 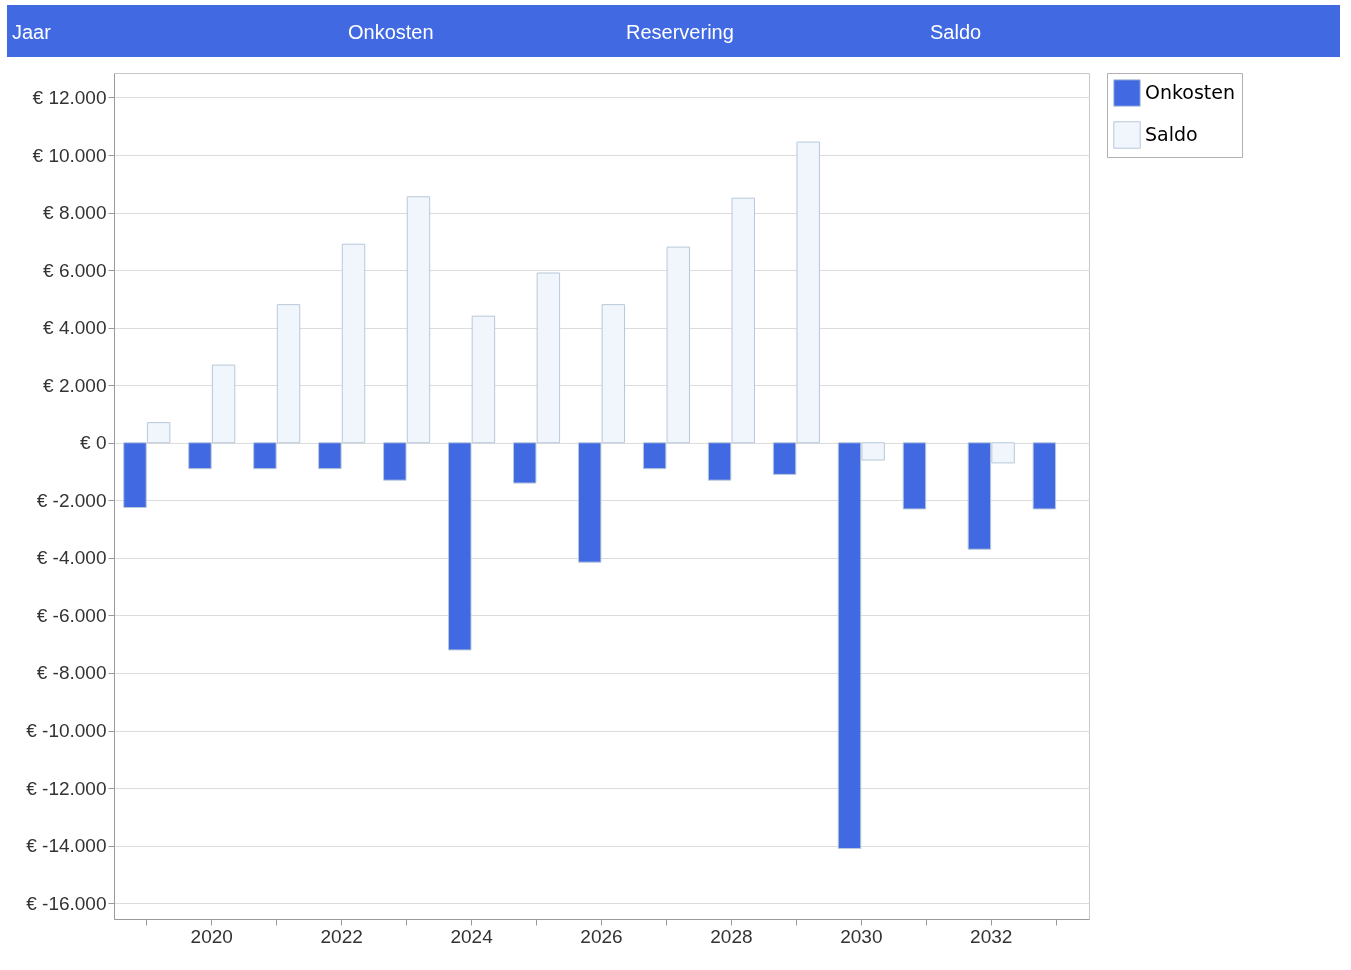 What do you see at coordinates (69, 97) in the screenshot?
I see `y-tick-label: € 12.000` at bounding box center [69, 97].